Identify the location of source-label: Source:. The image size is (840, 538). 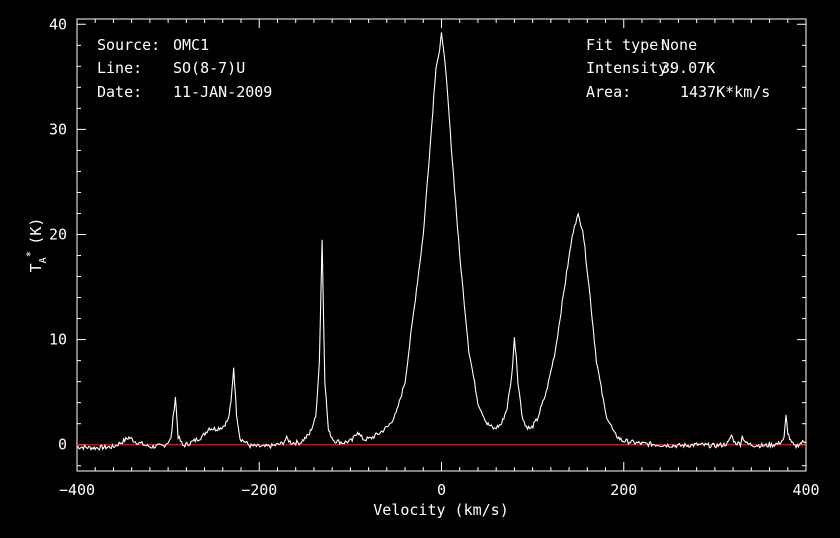
(128, 45).